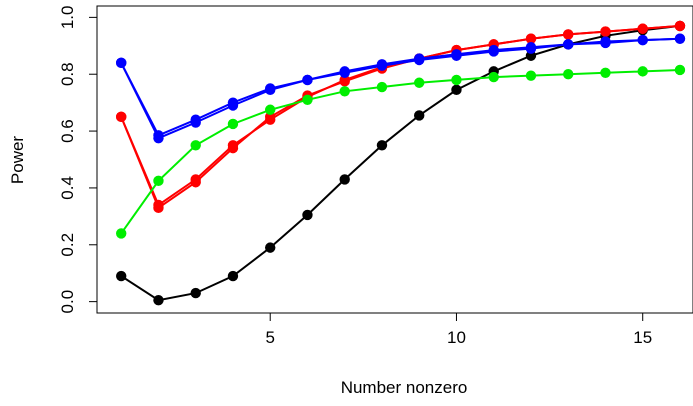 The height and width of the screenshot is (406, 693). What do you see at coordinates (67, 74) in the screenshot?
I see `y-tick-label: 0.8` at bounding box center [67, 74].